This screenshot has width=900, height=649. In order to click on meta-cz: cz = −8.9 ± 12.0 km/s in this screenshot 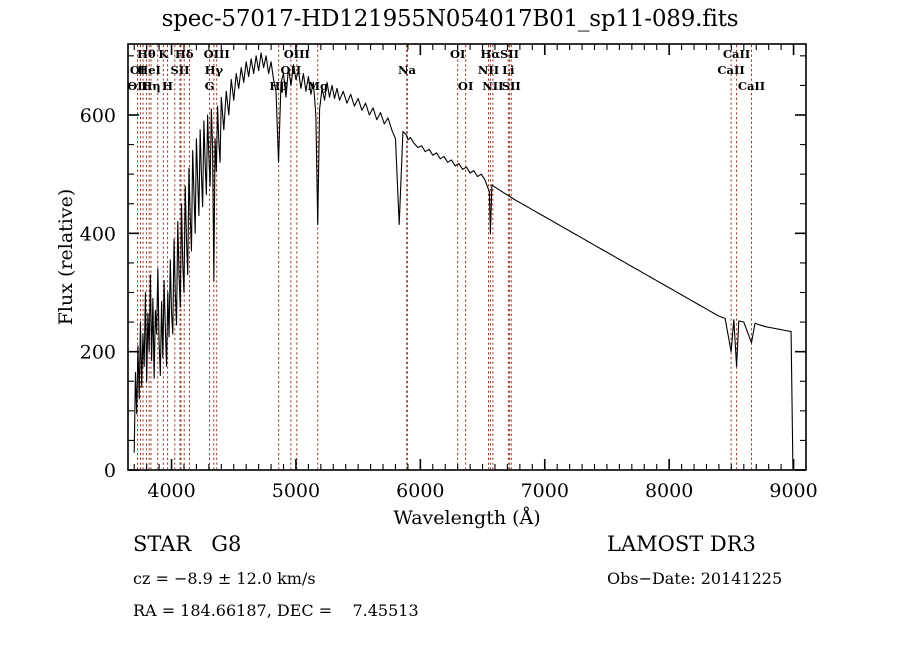, I will do `click(224, 578)`.